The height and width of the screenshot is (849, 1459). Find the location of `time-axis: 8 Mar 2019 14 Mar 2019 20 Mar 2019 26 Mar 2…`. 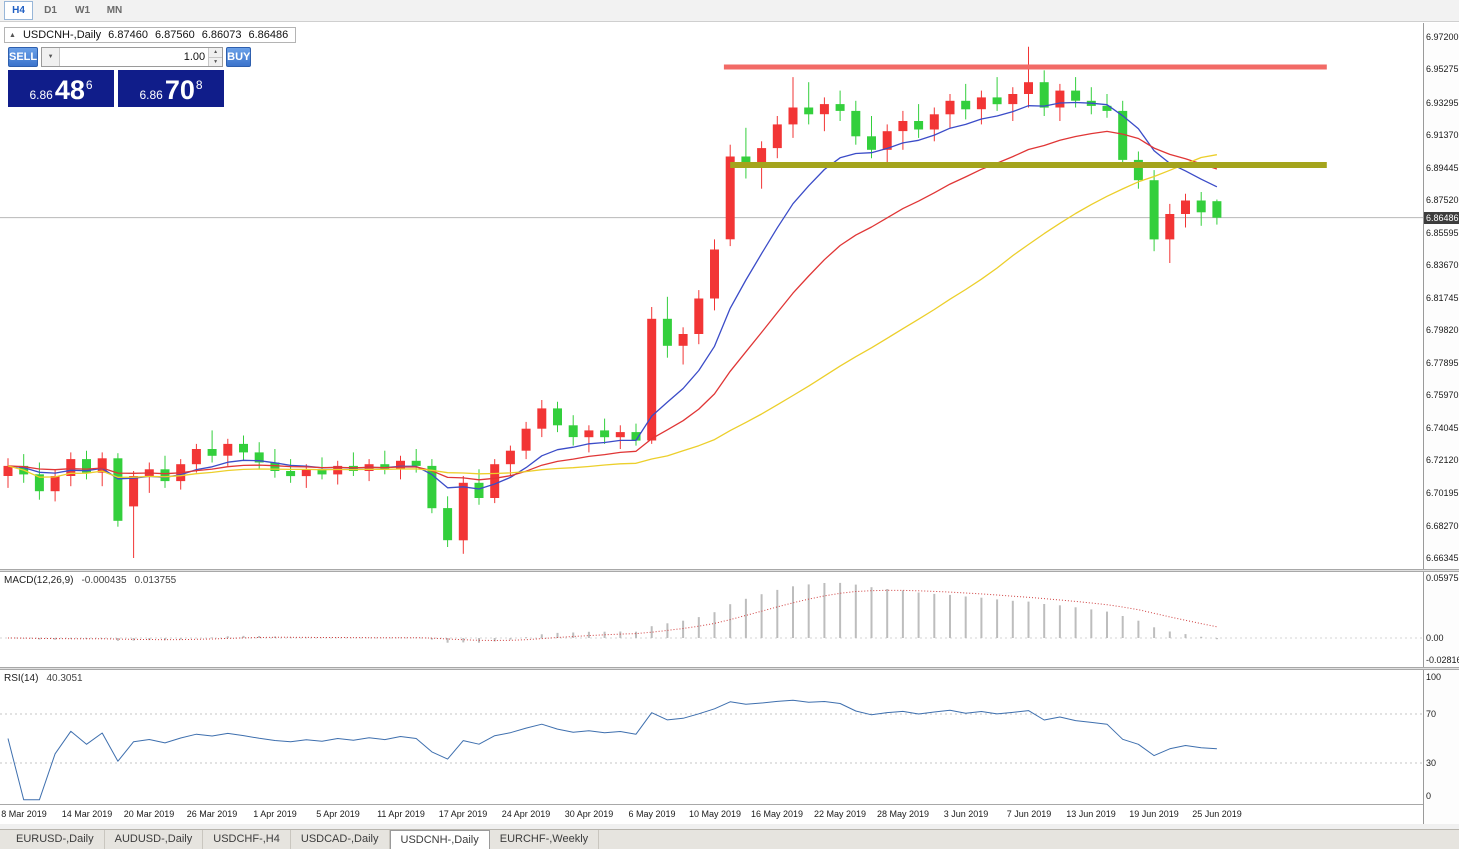

time-axis: 8 Mar 2019 14 Mar 2019 20 Mar 2019 26 Mar 2… is located at coordinates (711, 814).